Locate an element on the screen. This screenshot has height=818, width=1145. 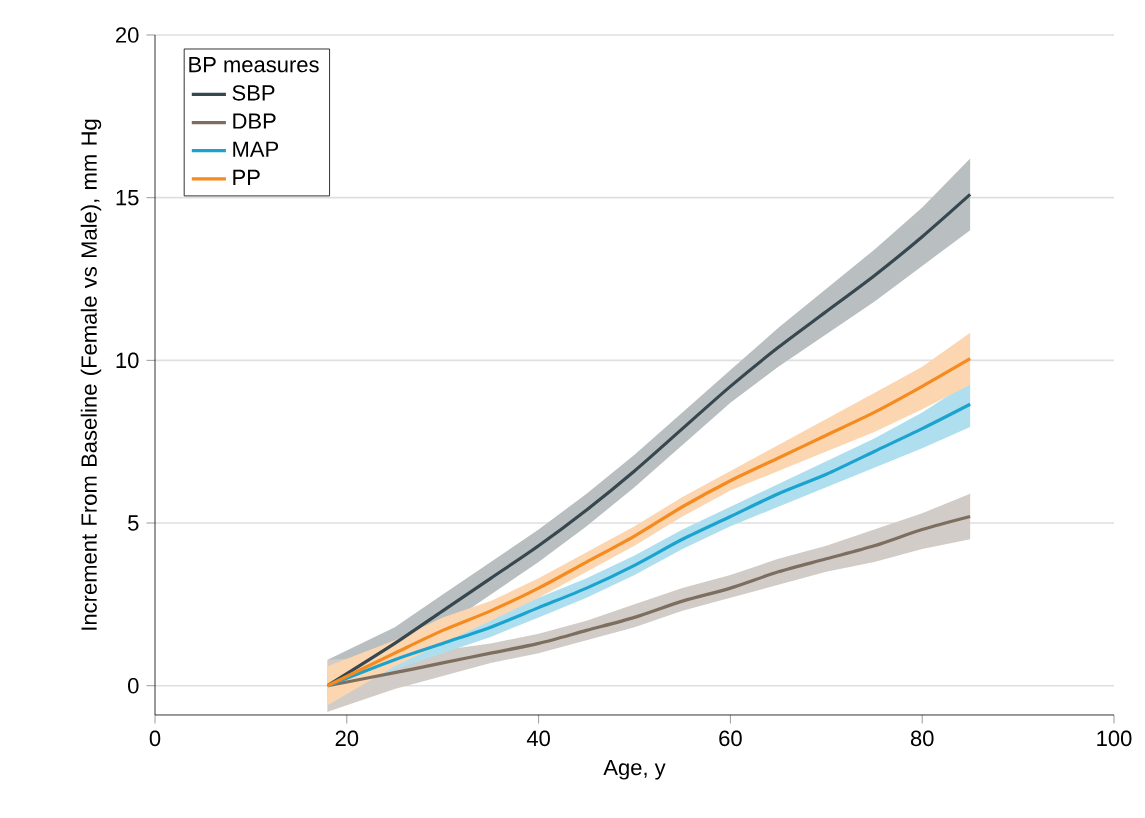
x-tick-label: 80 is located at coordinates (922, 738).